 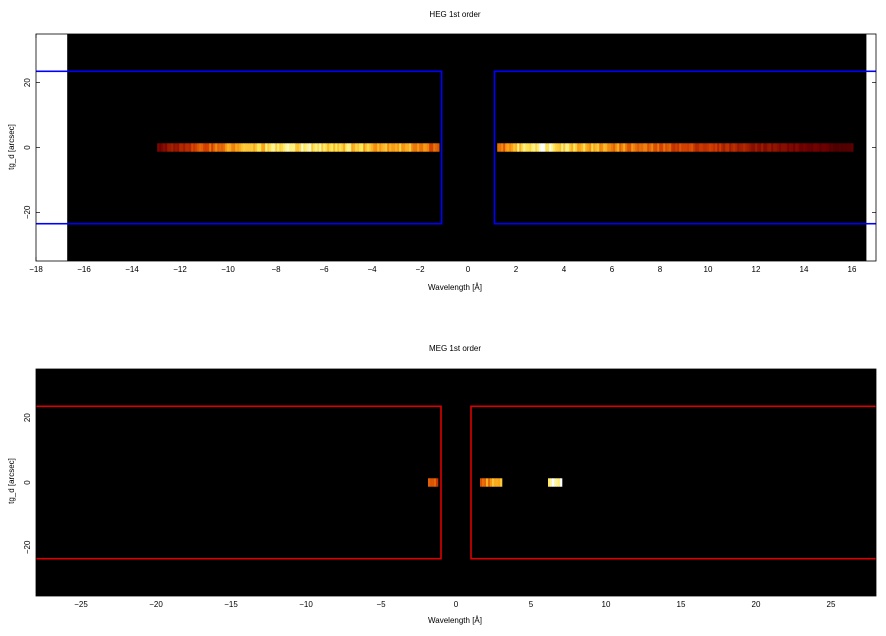 What do you see at coordinates (660, 269) in the screenshot?
I see `x-tick-label: 8` at bounding box center [660, 269].